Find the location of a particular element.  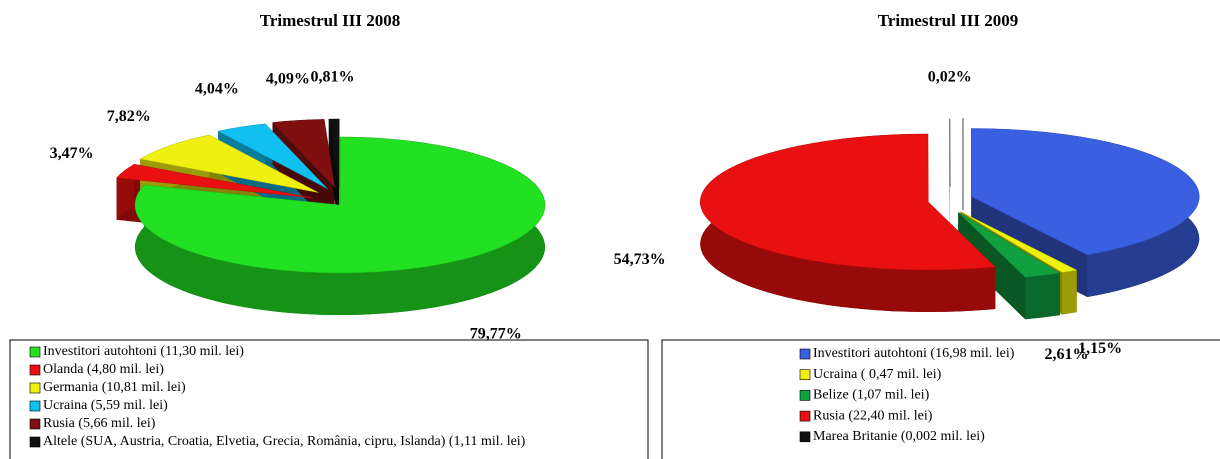

chart-title: Trimestrul III 2008 is located at coordinates (330, 20).